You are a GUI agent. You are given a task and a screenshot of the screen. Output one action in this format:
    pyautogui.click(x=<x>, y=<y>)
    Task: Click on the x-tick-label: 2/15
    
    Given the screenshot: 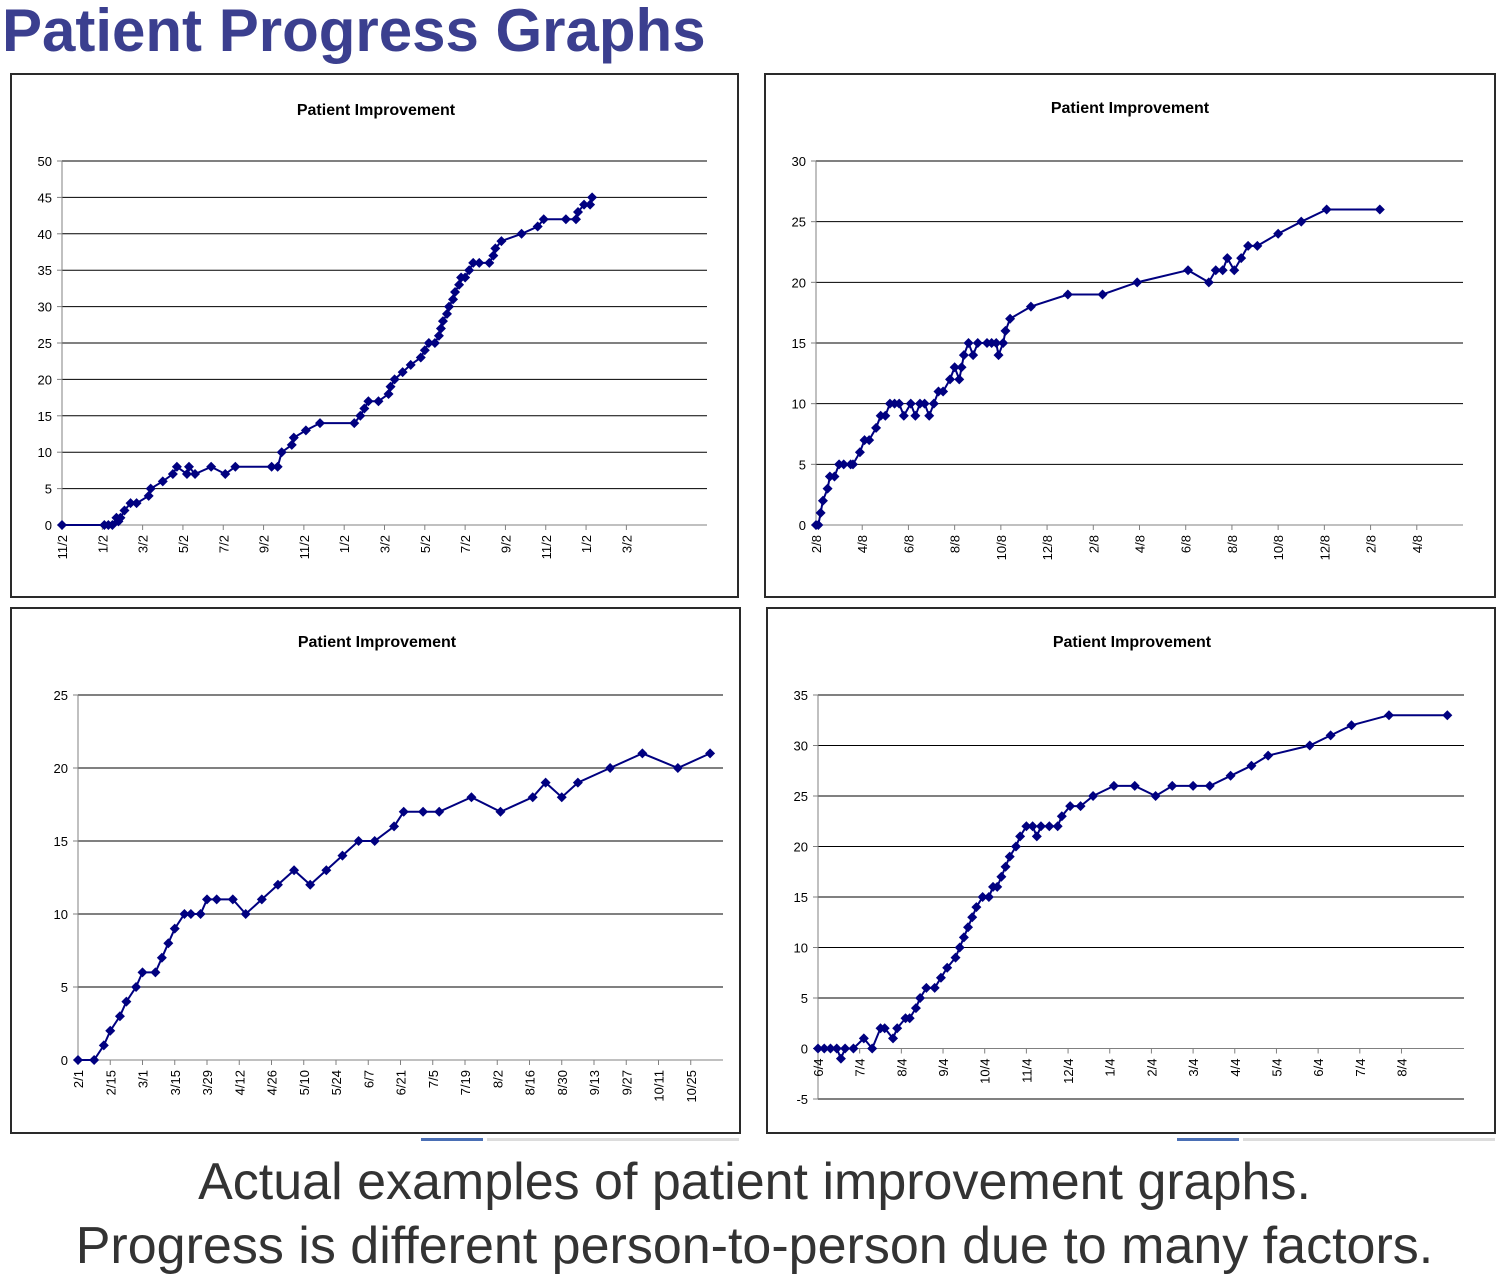 What is the action you would take?
    pyautogui.click(x=110, y=1082)
    